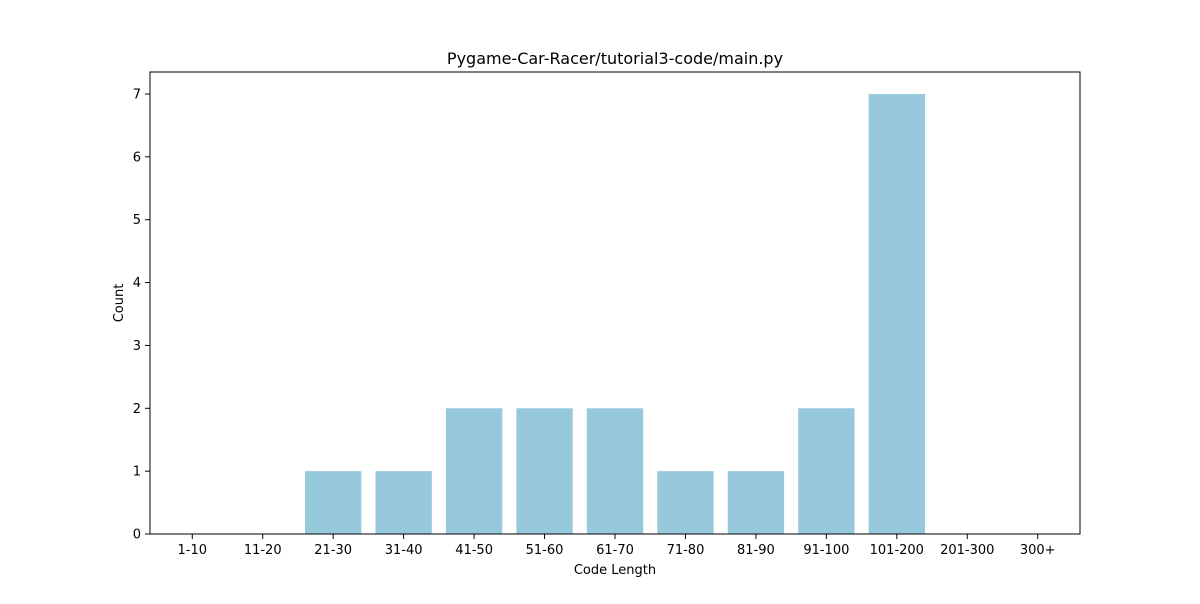 This screenshot has width=1200, height=604. I want to click on x-tick-label: 71-80, so click(686, 550).